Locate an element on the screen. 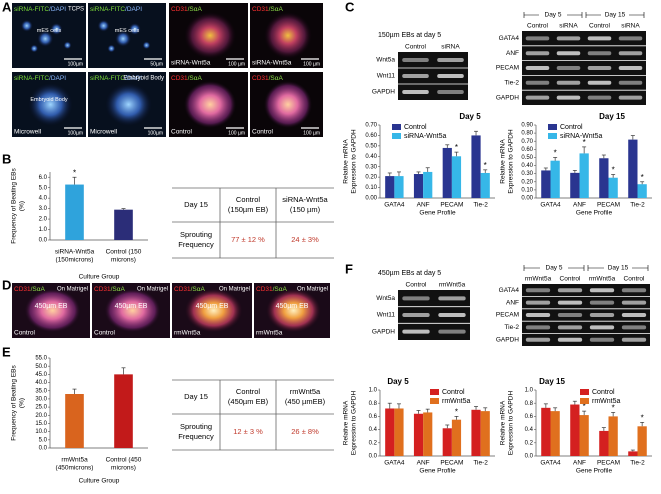 The width and height of the screenshot is (661, 494). table-cell: (150µm EB) is located at coordinates (248, 209).